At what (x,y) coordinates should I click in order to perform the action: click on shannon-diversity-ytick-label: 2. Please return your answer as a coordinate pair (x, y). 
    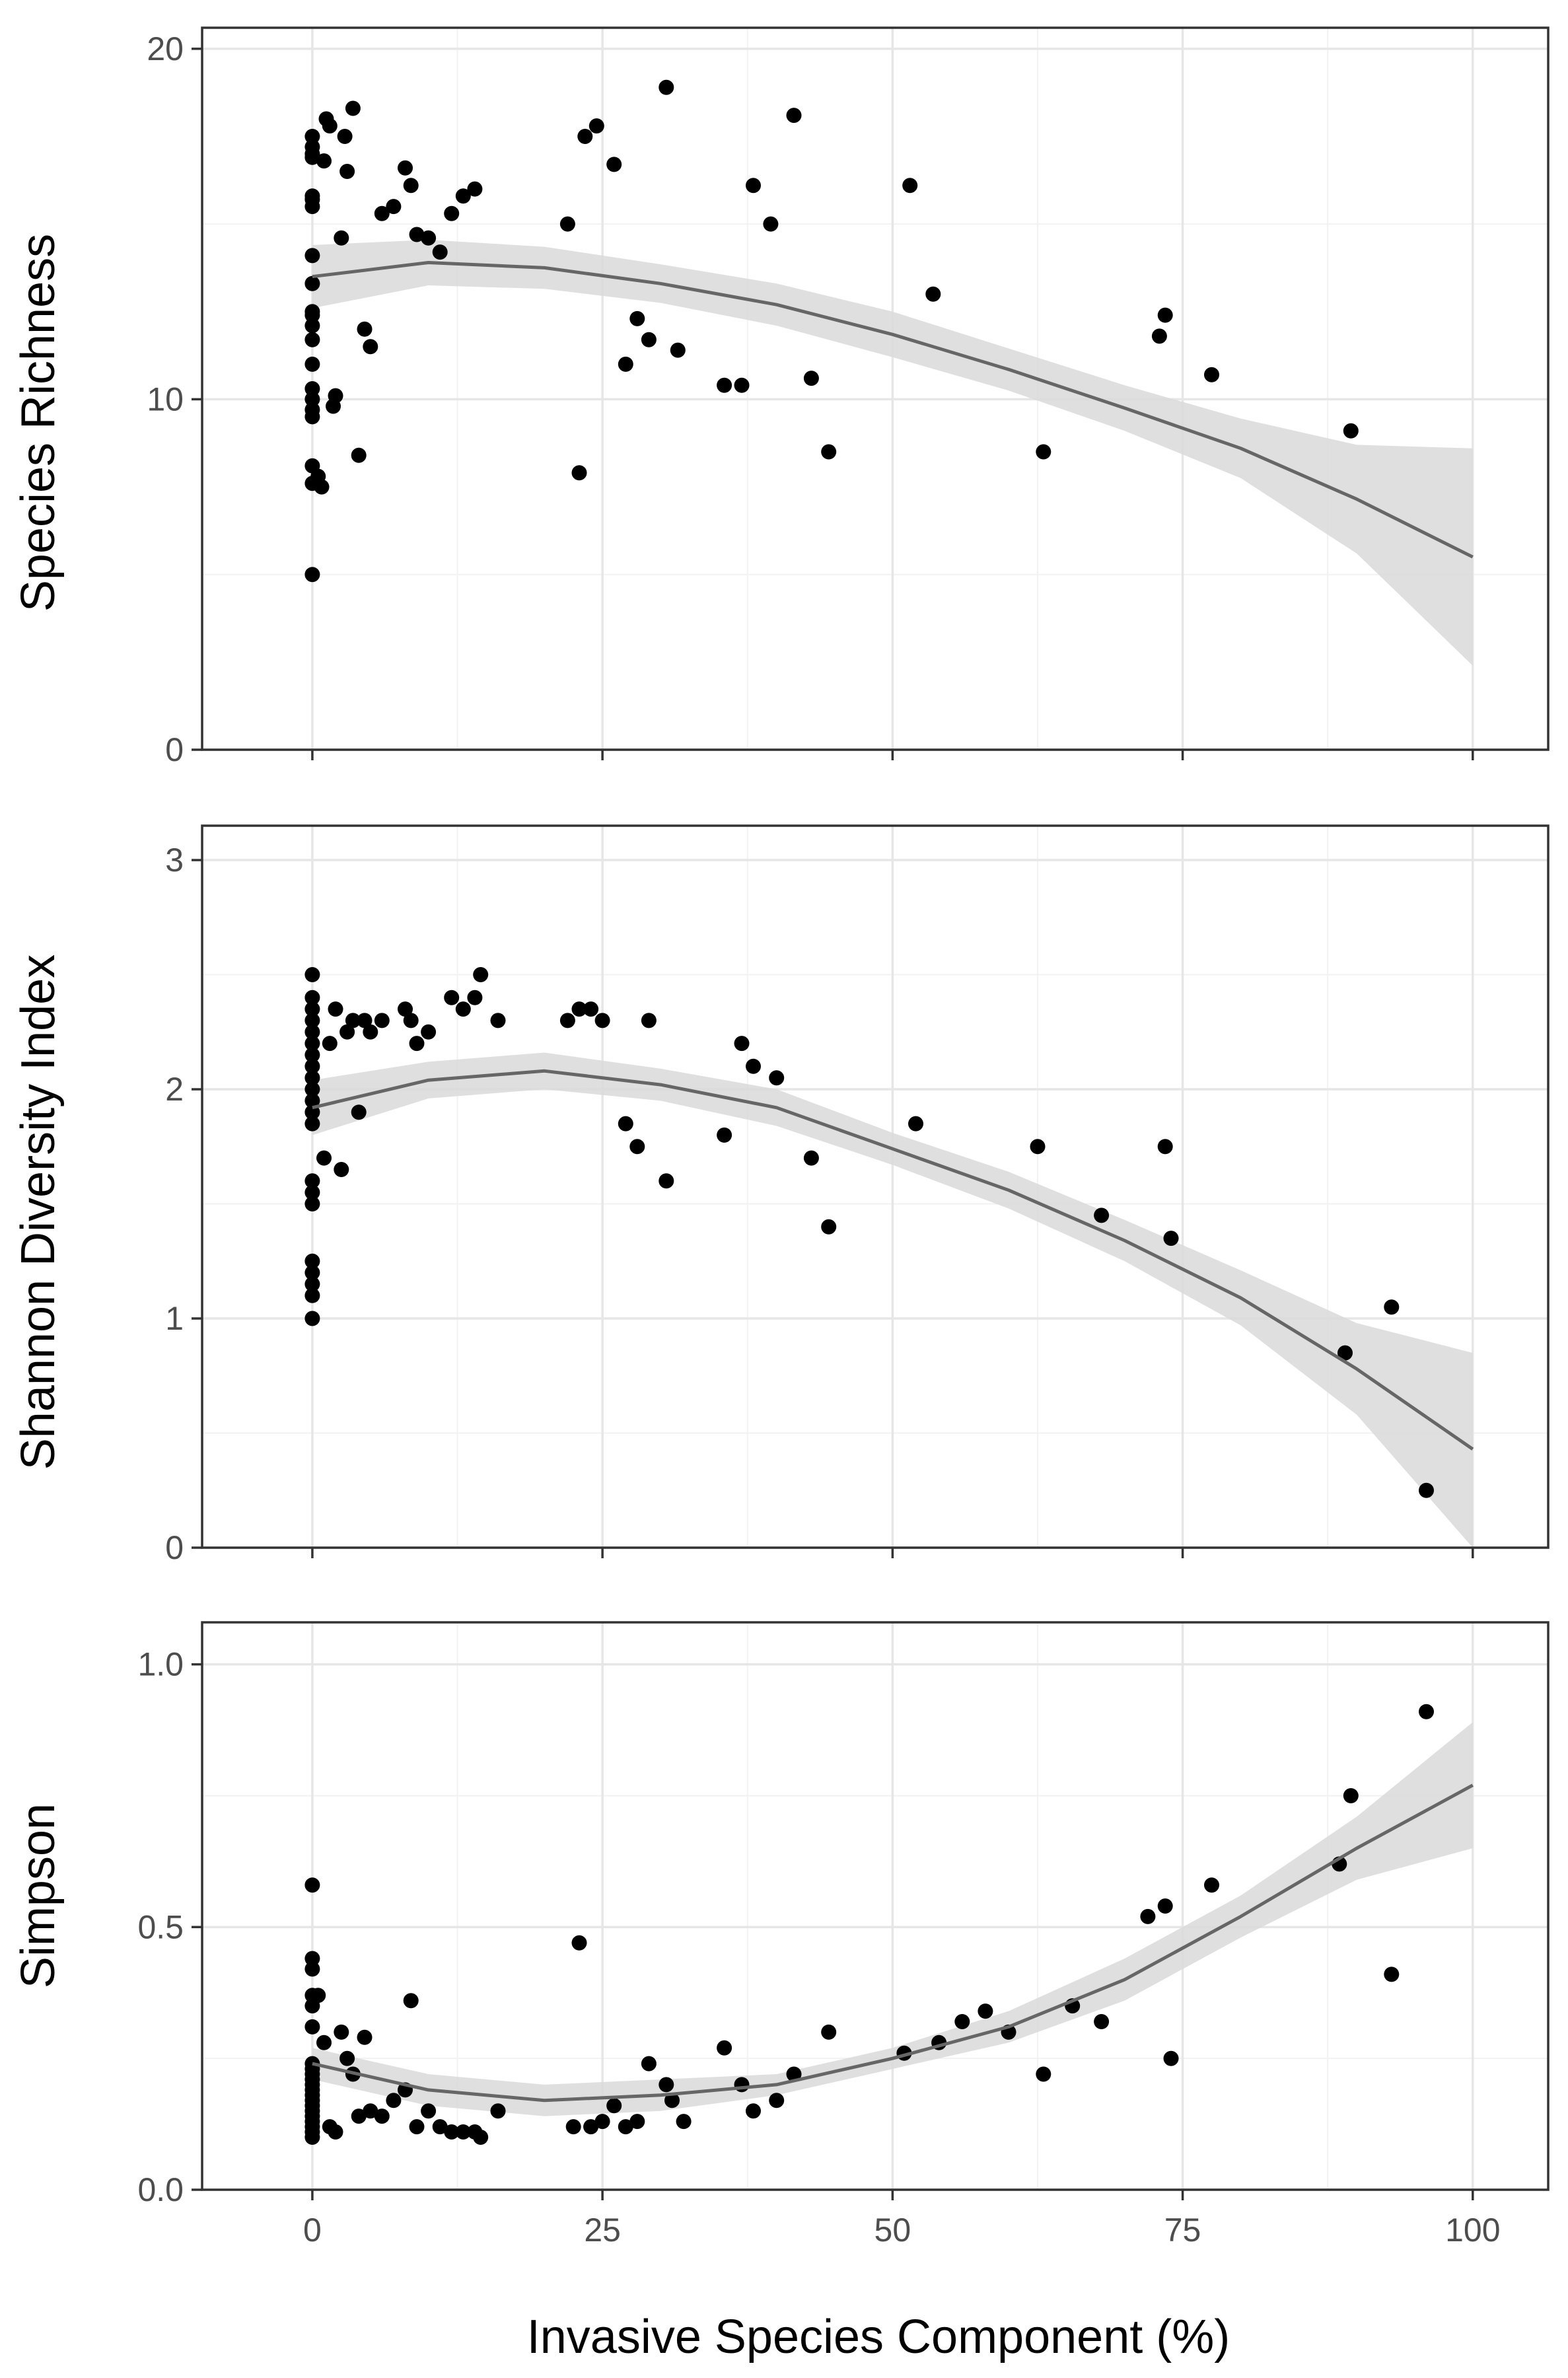
    Looking at the image, I should click on (174, 1089).